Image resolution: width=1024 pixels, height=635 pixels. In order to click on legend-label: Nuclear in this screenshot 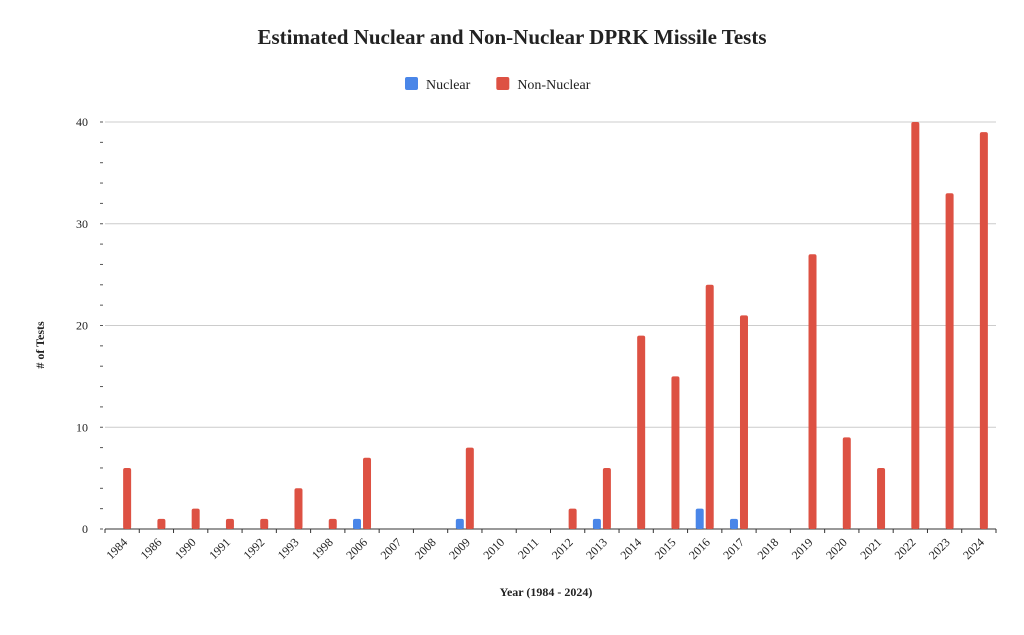, I will do `click(448, 85)`.